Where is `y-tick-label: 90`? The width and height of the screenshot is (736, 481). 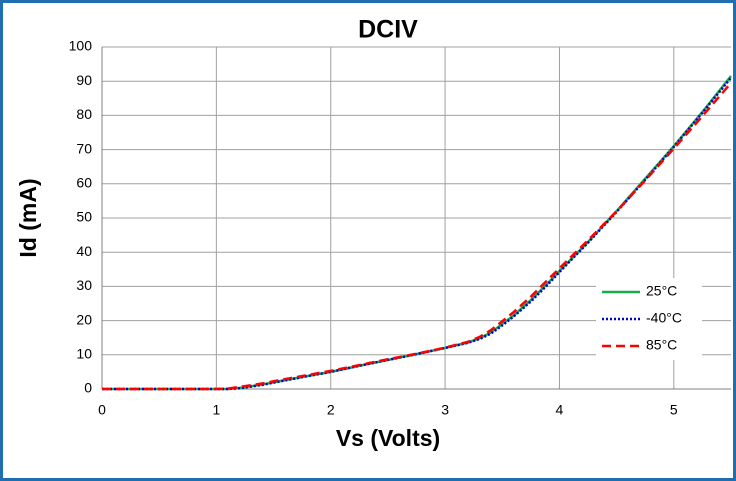
y-tick-label: 90 is located at coordinates (84, 80).